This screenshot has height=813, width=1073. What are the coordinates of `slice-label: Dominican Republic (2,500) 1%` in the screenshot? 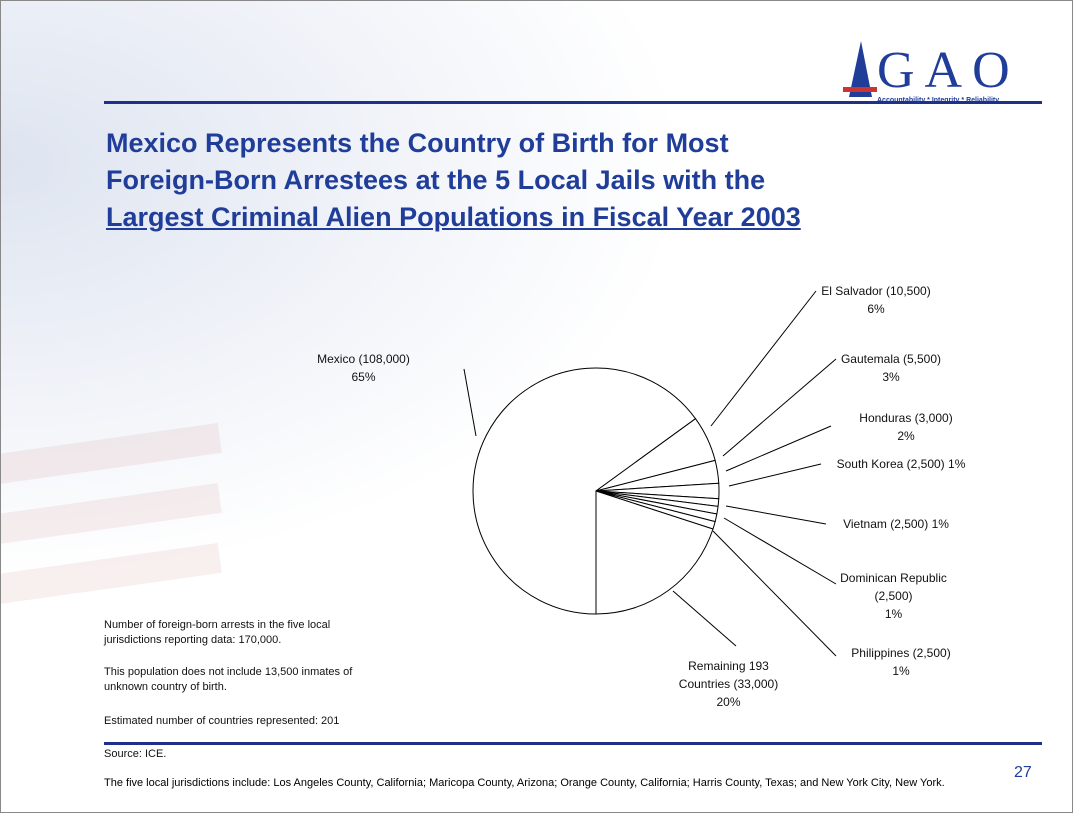 It's located at (893, 596).